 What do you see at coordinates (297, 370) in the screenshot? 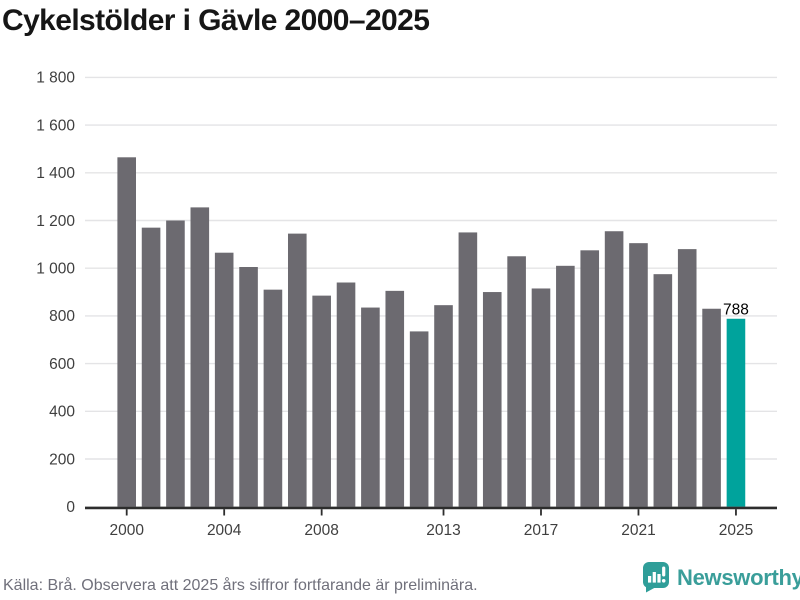
I see `bar-2007` at bounding box center [297, 370].